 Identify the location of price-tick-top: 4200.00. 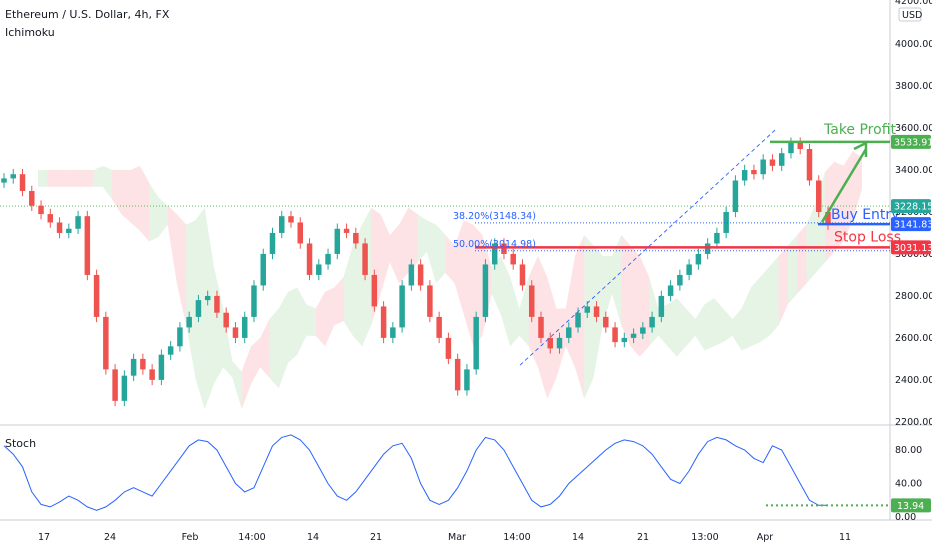
(913, 3).